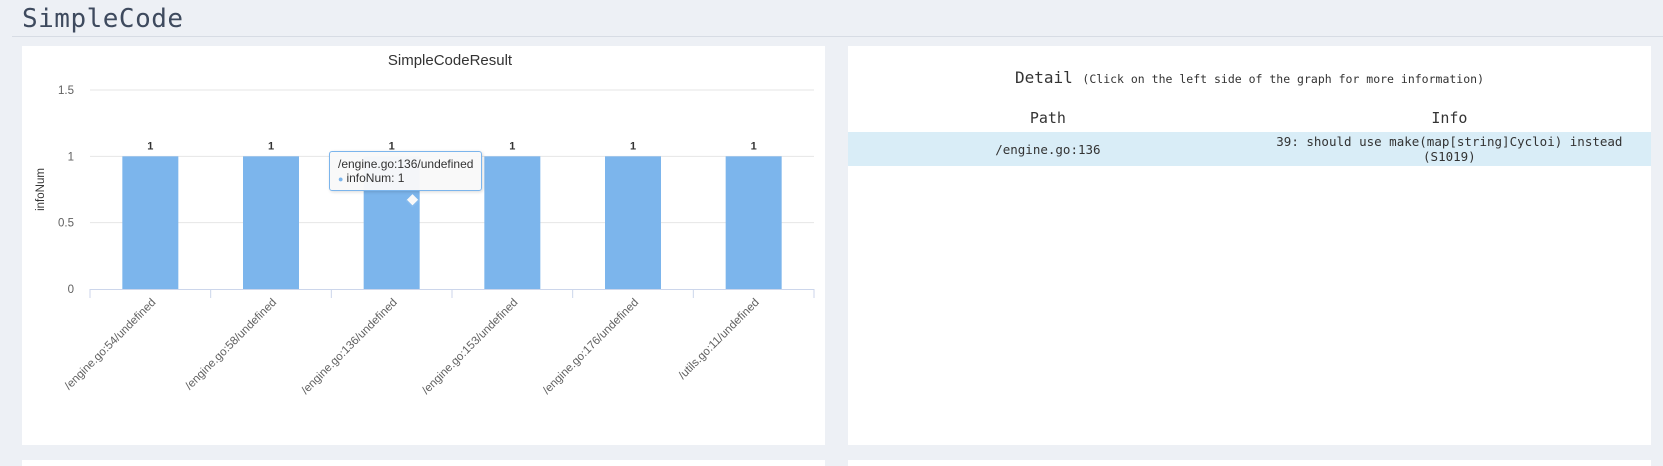 The image size is (1663, 466). Describe the element at coordinates (71, 290) in the screenshot. I see `y-tick-label: 0` at that location.